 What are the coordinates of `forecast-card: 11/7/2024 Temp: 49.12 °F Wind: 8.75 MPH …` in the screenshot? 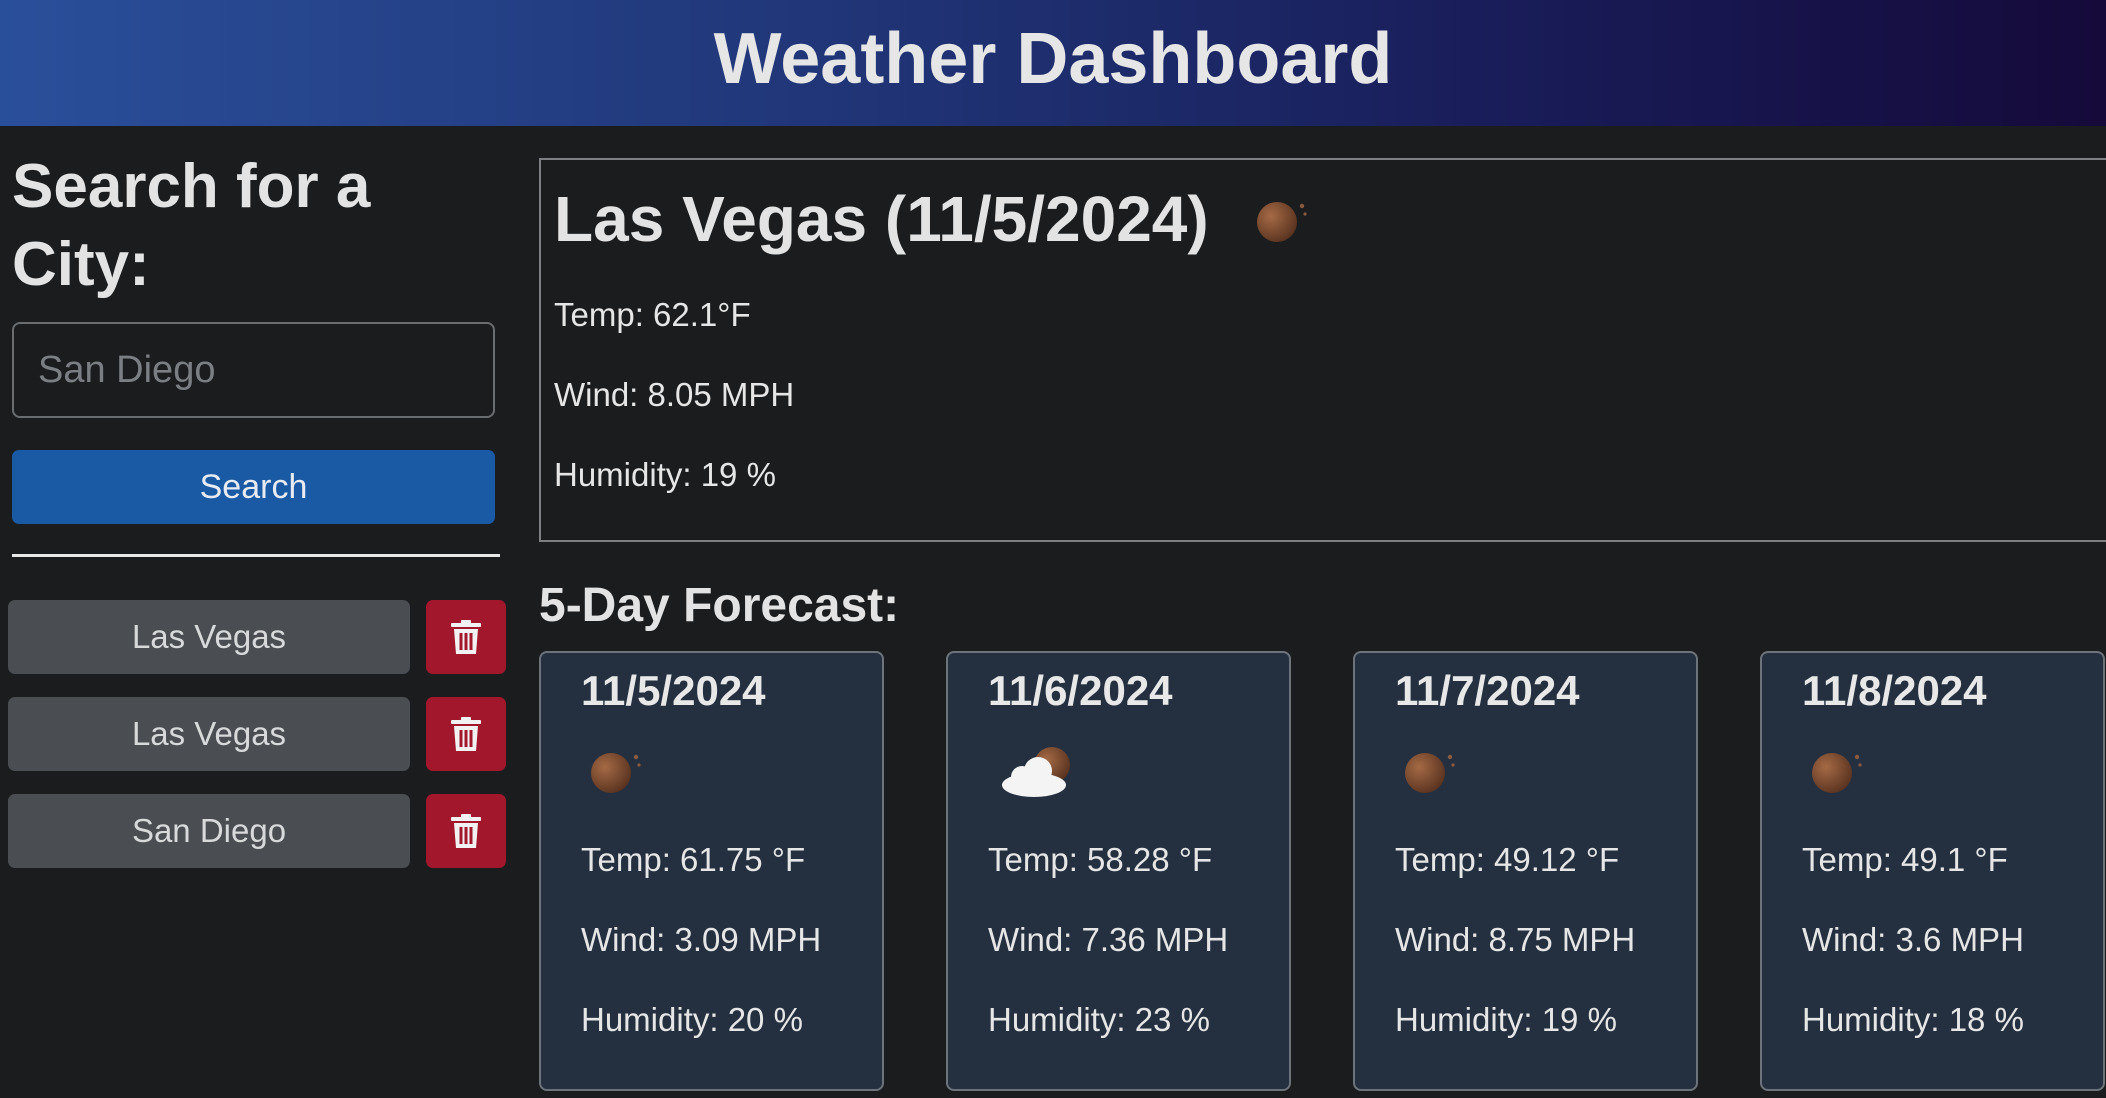 It's located at (1525, 871).